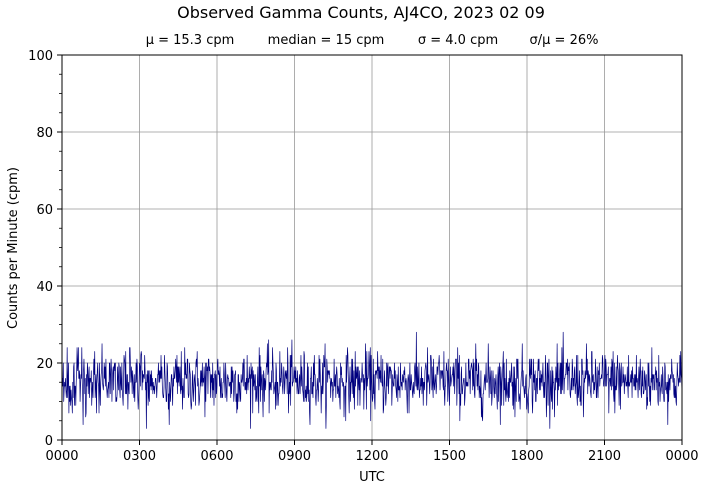 The height and width of the screenshot is (489, 705). What do you see at coordinates (564, 40) in the screenshot?
I see `stat-ratio: σ/μ = 26%` at bounding box center [564, 40].